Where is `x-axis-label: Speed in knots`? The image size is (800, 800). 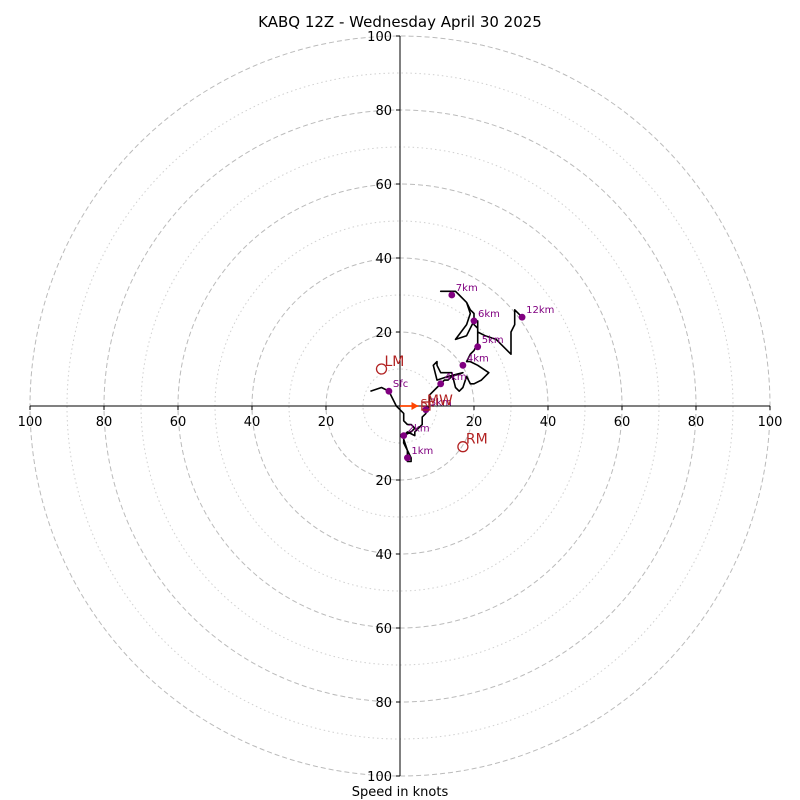 x-axis-label: Speed in knots is located at coordinates (400, 792).